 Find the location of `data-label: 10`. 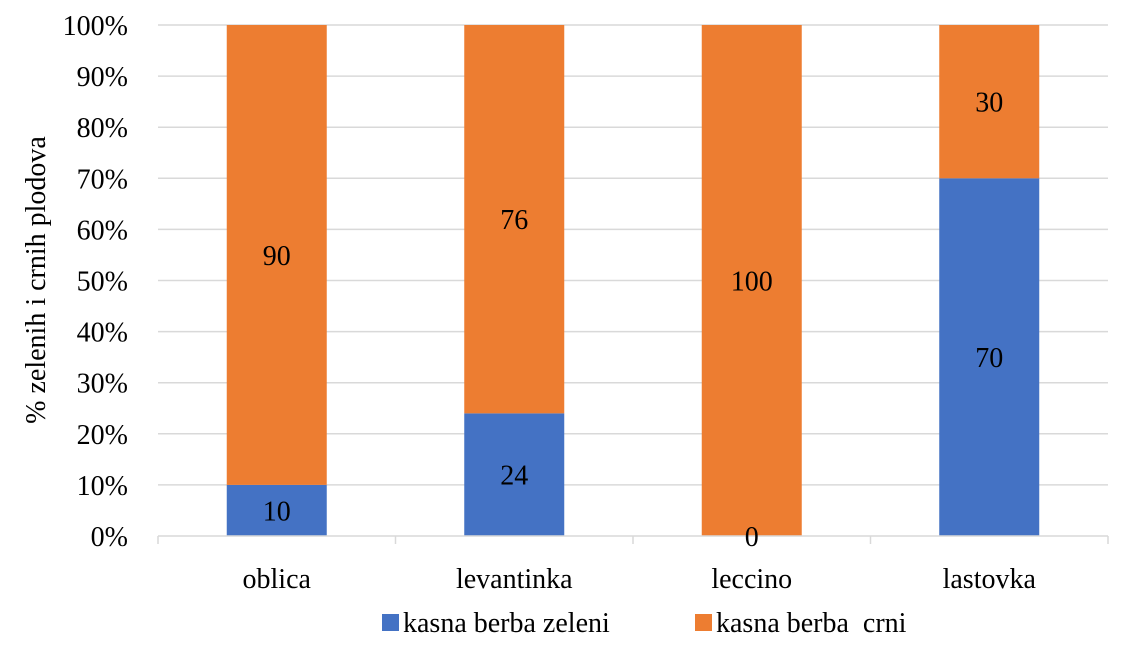

data-label: 10 is located at coordinates (277, 511).